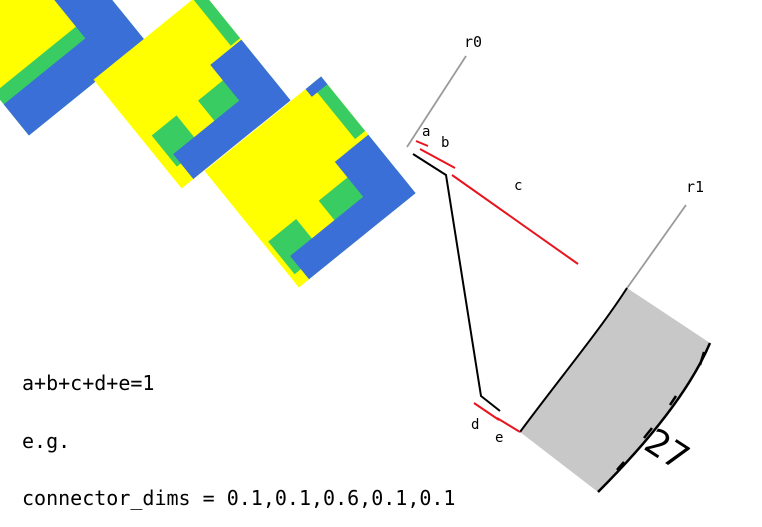  What do you see at coordinates (422, 143) in the screenshot?
I see `segment-a-line` at bounding box center [422, 143].